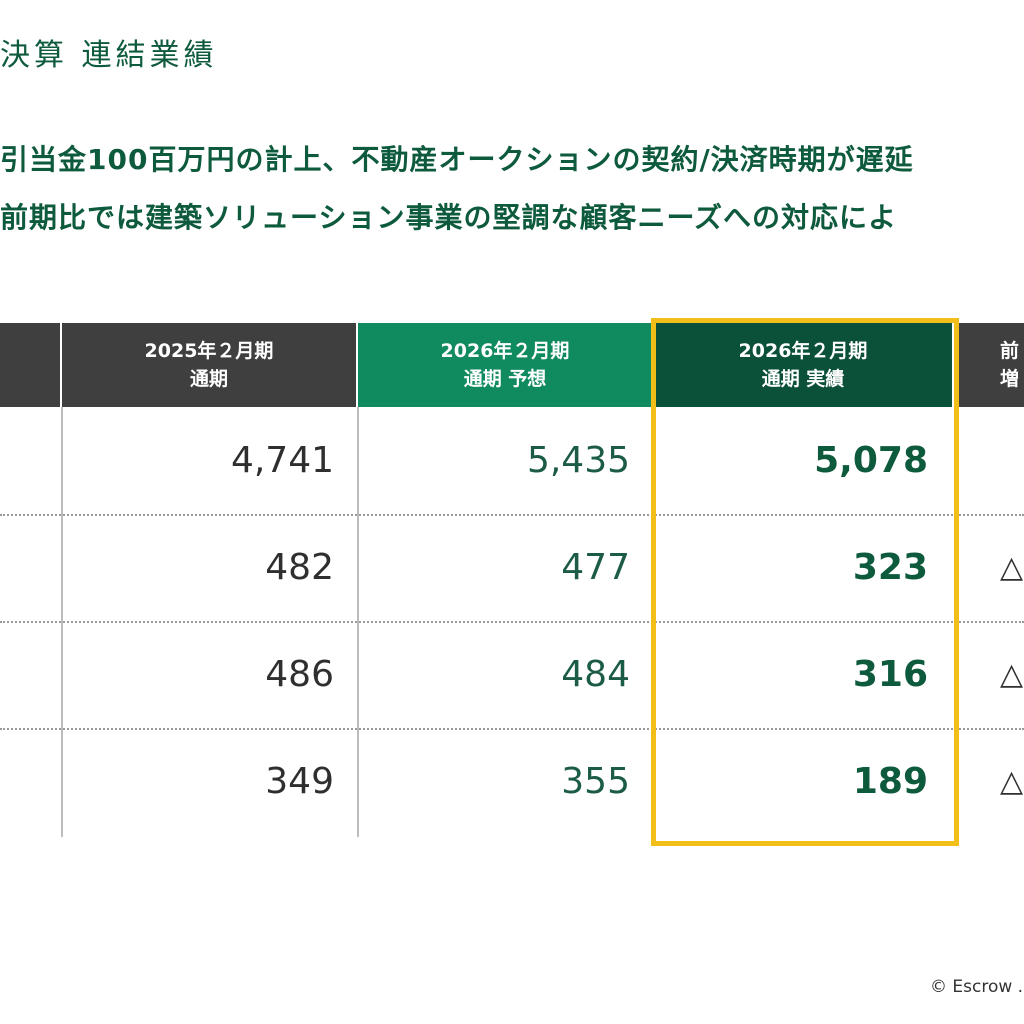 The image size is (1024, 1024). I want to click on header-fy2026-actual: 2026年２月期 通期 実績, so click(803, 365).